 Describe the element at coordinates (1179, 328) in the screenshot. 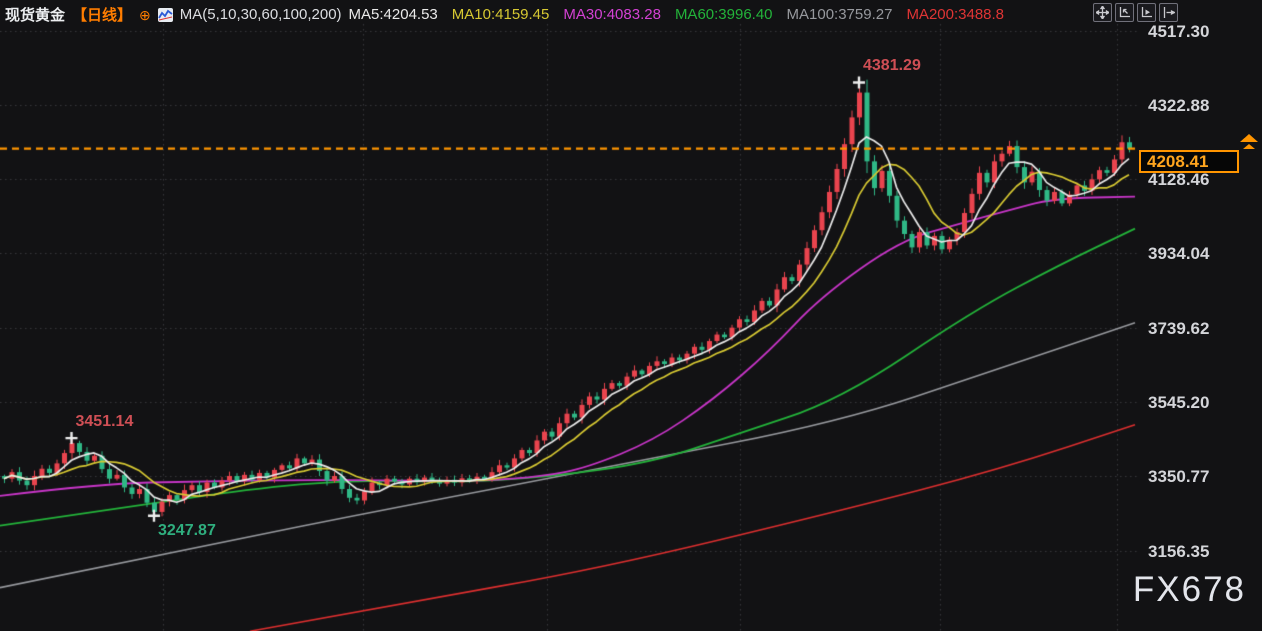

I see `axis-label: 3739.62` at that location.